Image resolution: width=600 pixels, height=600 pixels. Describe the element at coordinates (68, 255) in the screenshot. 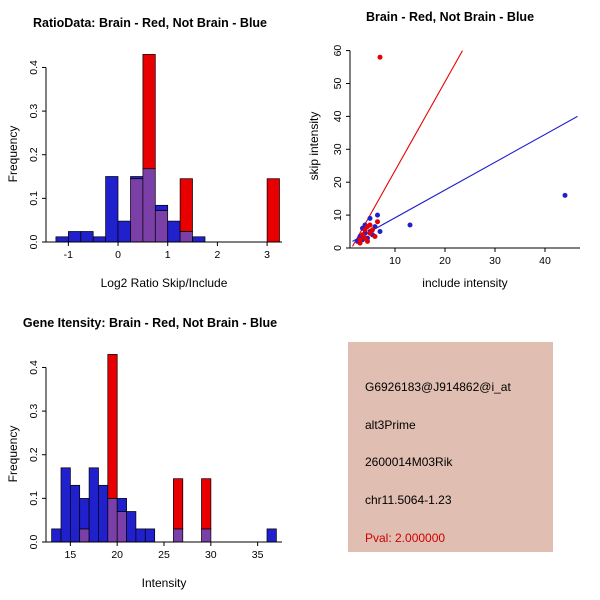

I see `svg-text: -1` at that location.